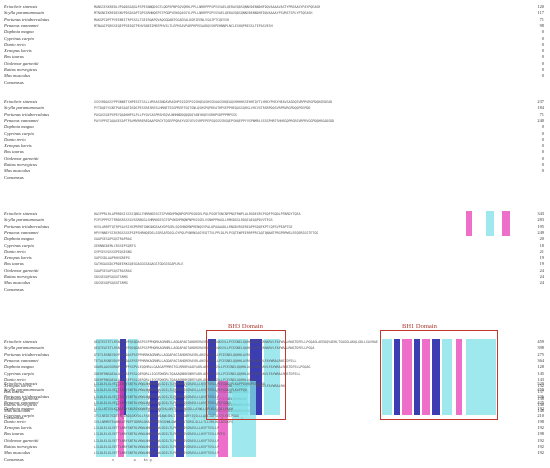 Image resolution: width=550 pixels, height=468 pixels. Describe the element at coordinates (540, 421) in the screenshot. I see `residue-count: 198` at that location.